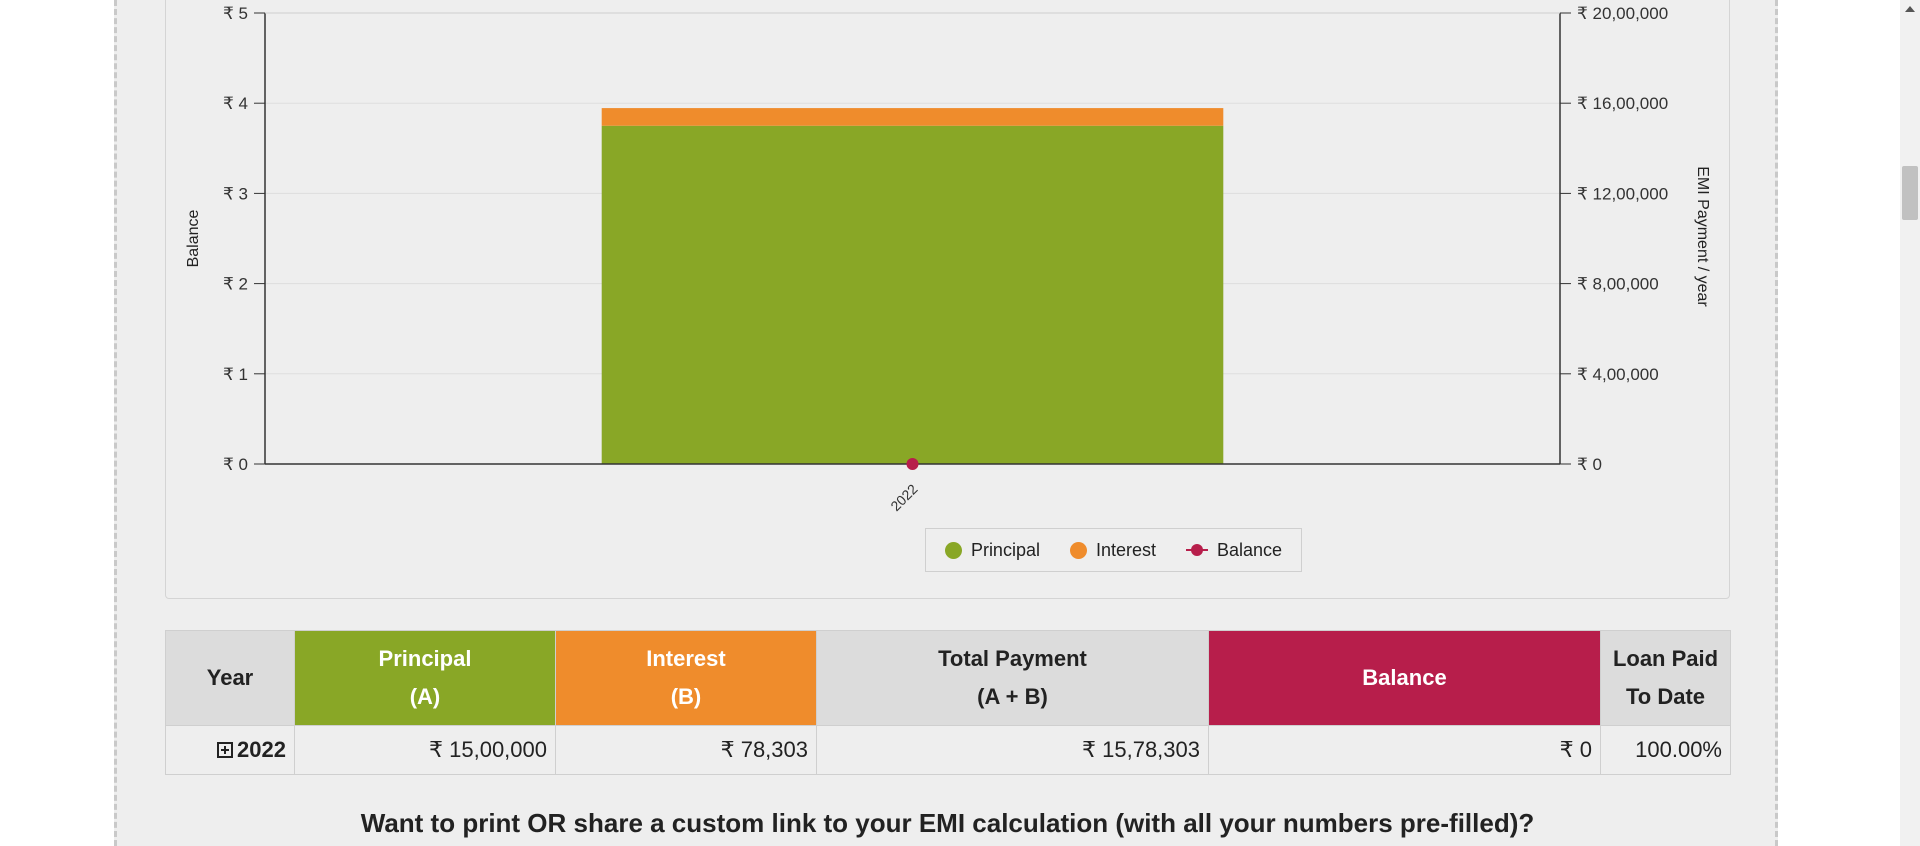 The width and height of the screenshot is (1920, 846). Describe the element at coordinates (1012, 678) in the screenshot. I see `header-total-payment: Total Payment (A + B)` at that location.